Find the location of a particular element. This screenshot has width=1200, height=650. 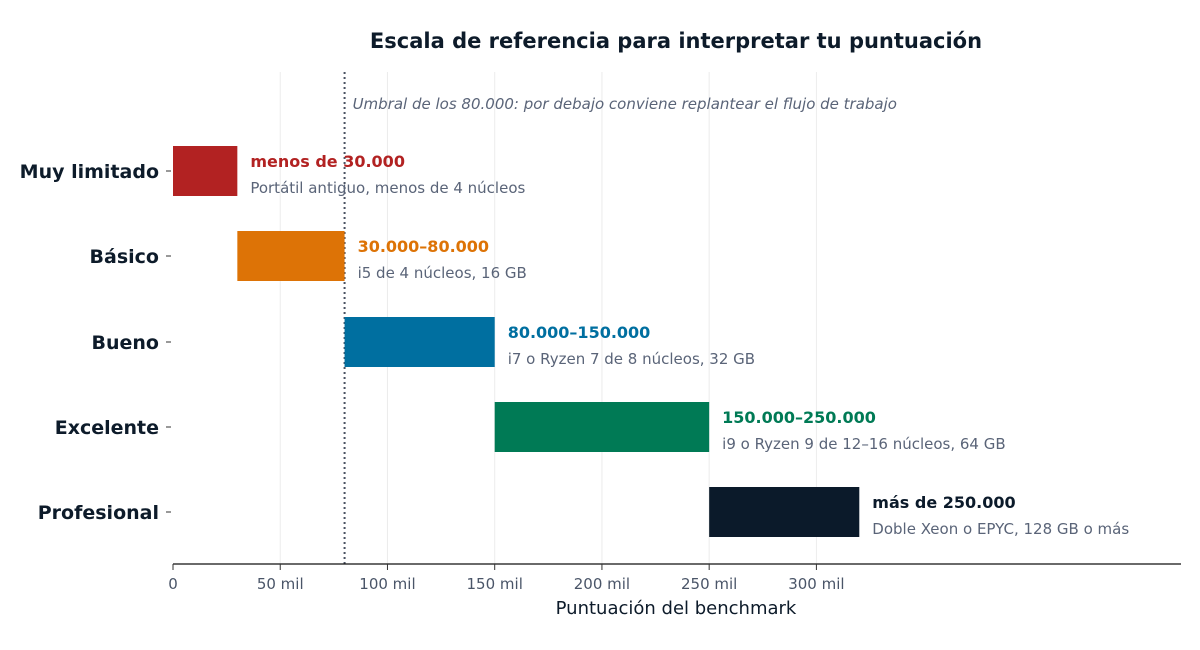

bar-range-label-4: más de 250.000 is located at coordinates (943, 502).